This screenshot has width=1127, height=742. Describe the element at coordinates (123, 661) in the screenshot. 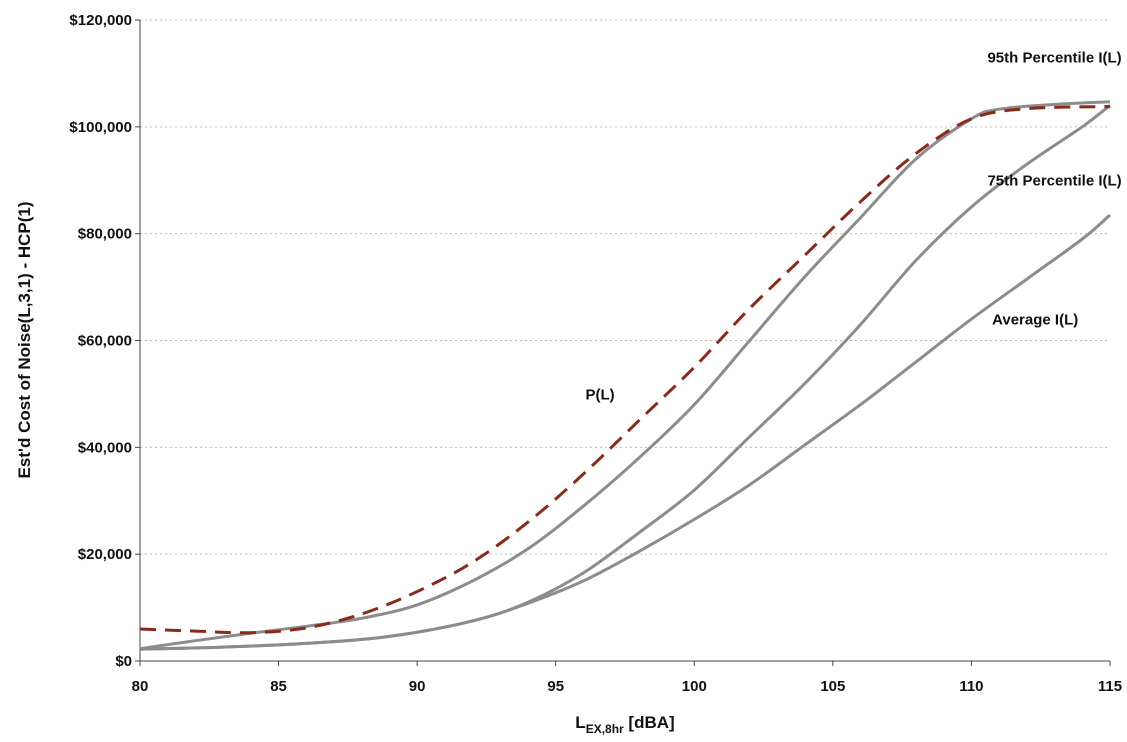

I see `y-tick-label: $0` at that location.